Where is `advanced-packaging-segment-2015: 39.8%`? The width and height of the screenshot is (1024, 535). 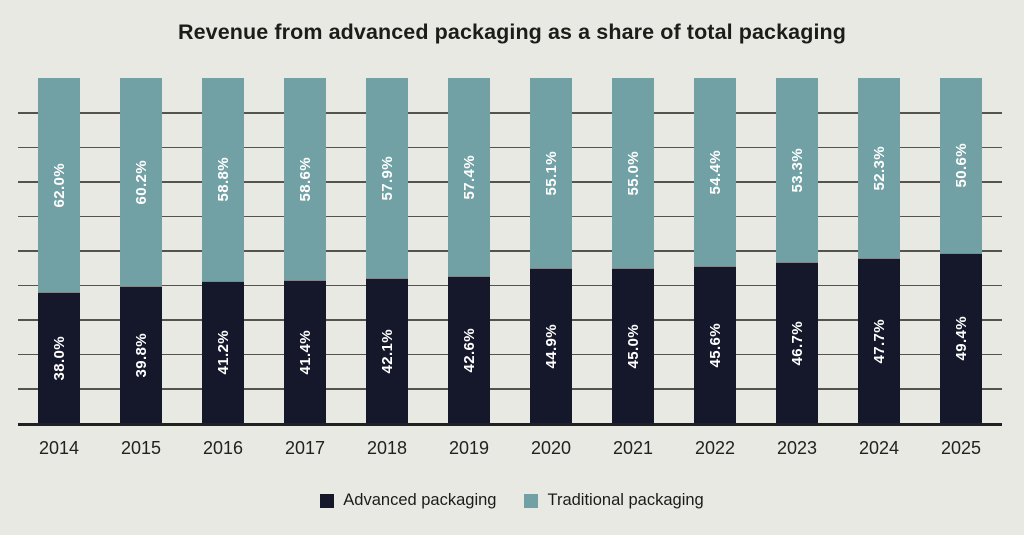
advanced-packaging-segment-2015: 39.8% is located at coordinates (141, 354).